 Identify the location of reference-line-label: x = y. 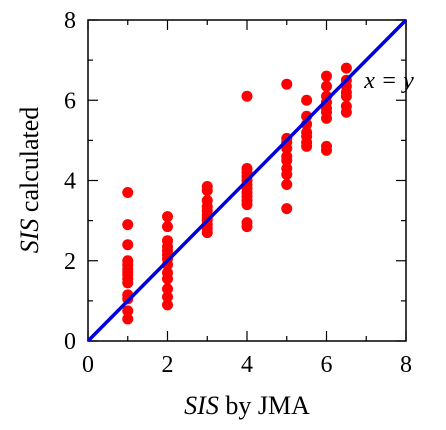
(388, 81).